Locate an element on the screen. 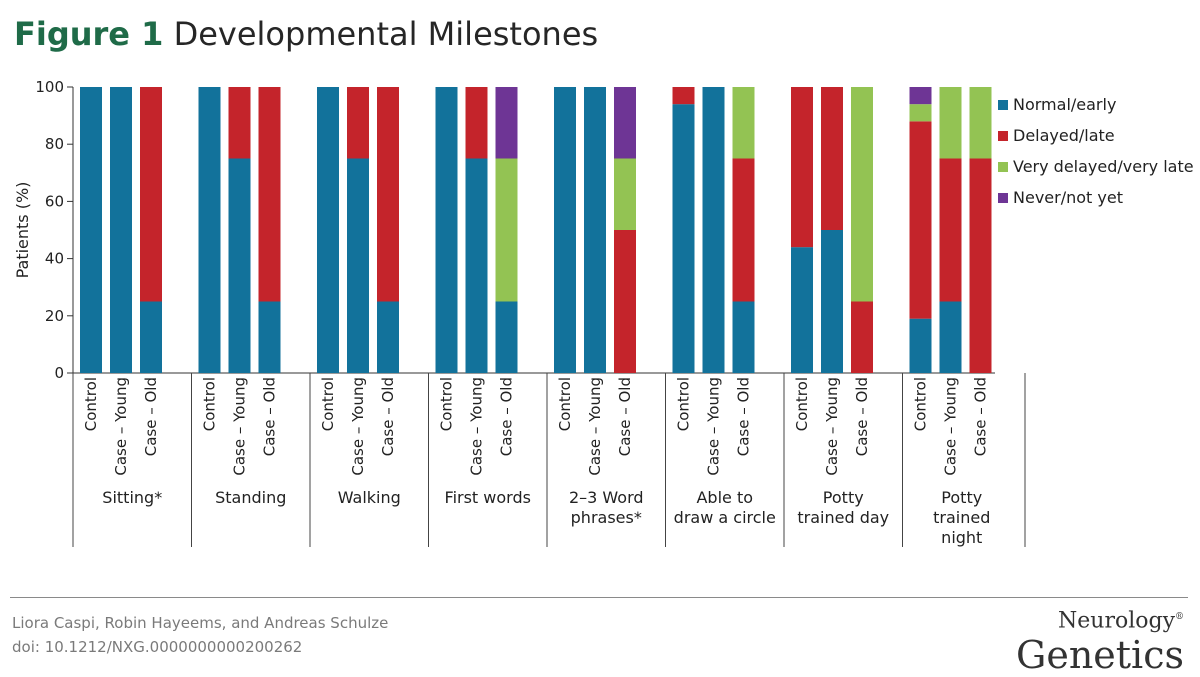 The height and width of the screenshot is (677, 1200). y-tick-label: 100 is located at coordinates (49, 87).